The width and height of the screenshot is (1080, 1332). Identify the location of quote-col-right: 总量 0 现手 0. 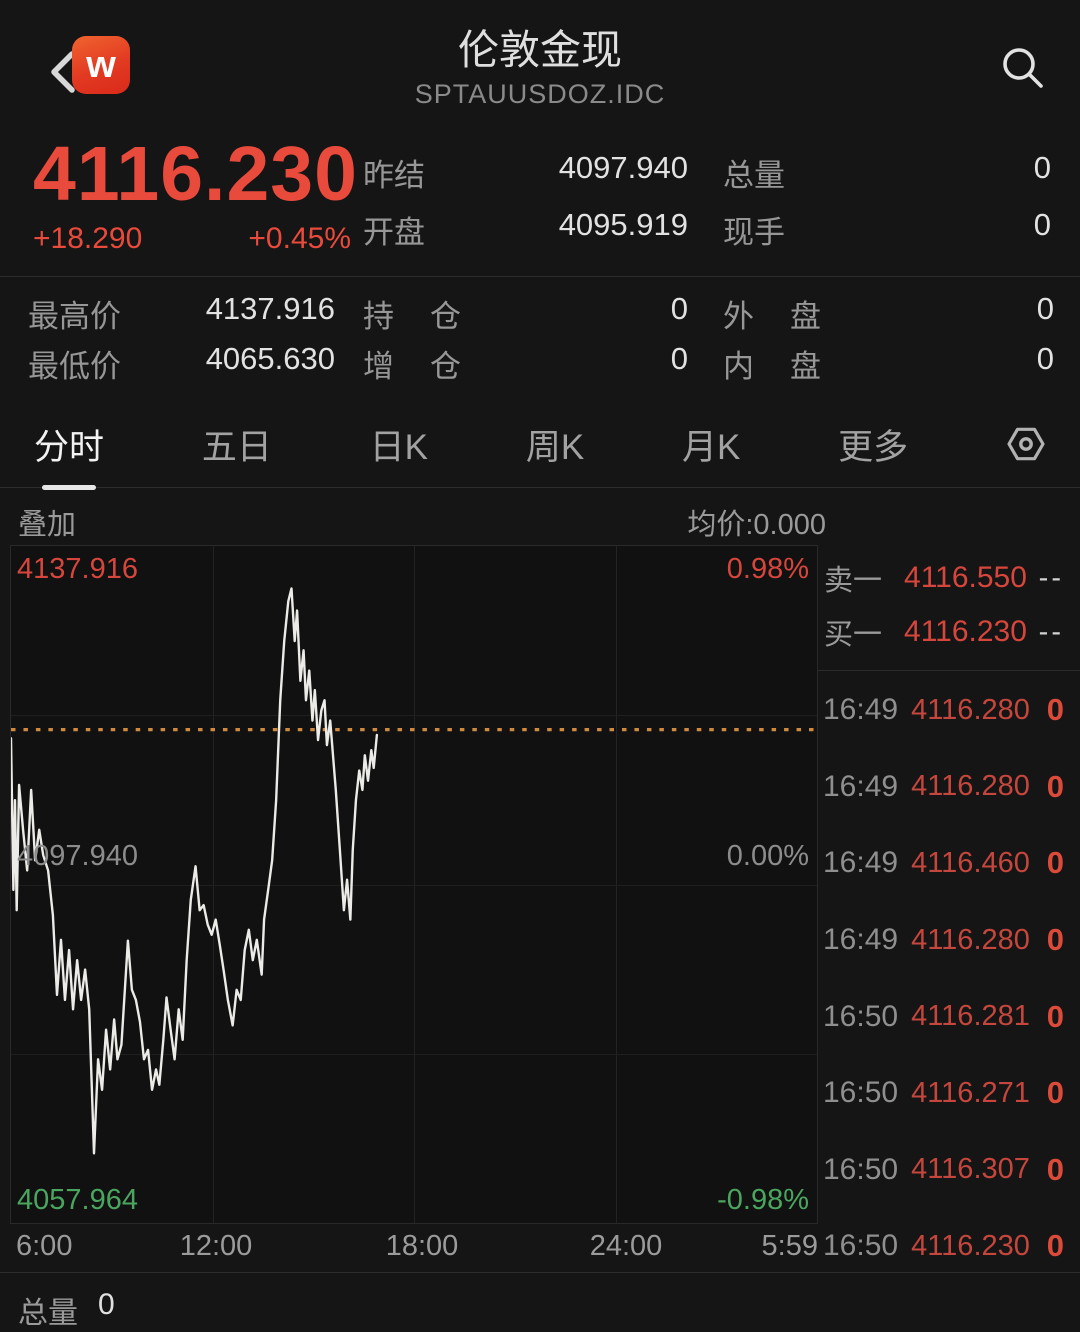
(887, 201).